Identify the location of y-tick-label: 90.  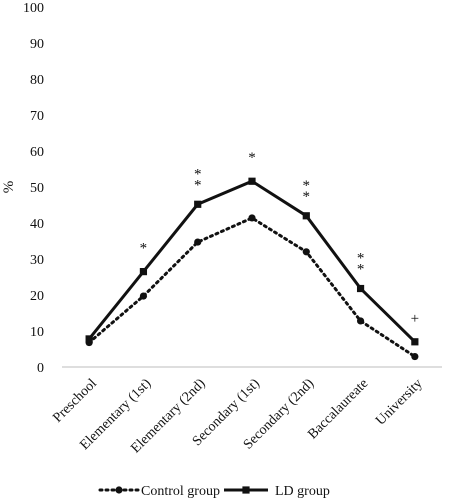
(37, 44).